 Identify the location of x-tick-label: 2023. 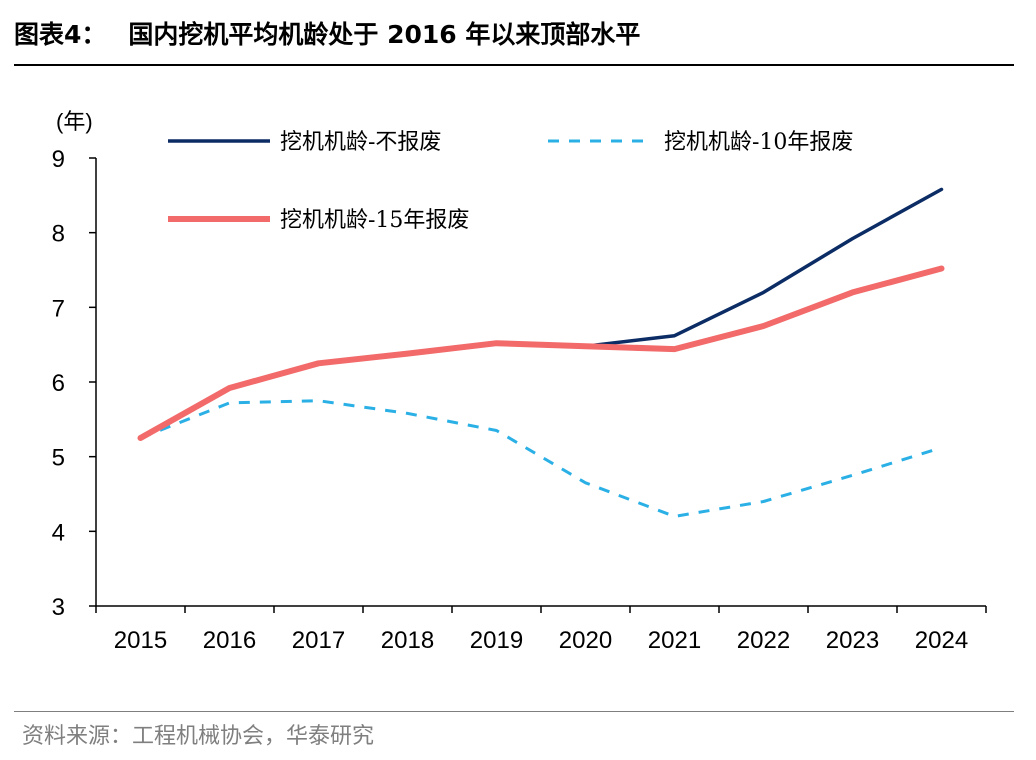
(852, 640).